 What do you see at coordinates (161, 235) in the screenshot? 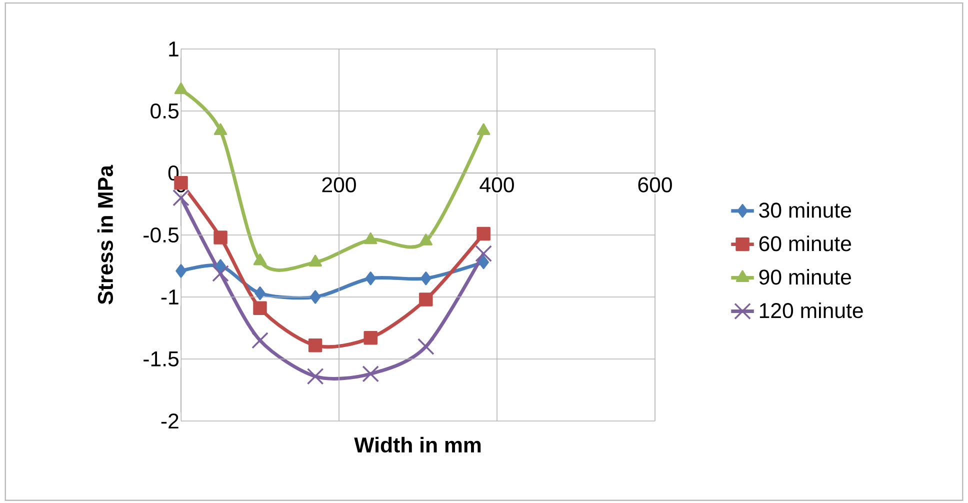
I see `y-tick-label: -0.5` at bounding box center [161, 235].